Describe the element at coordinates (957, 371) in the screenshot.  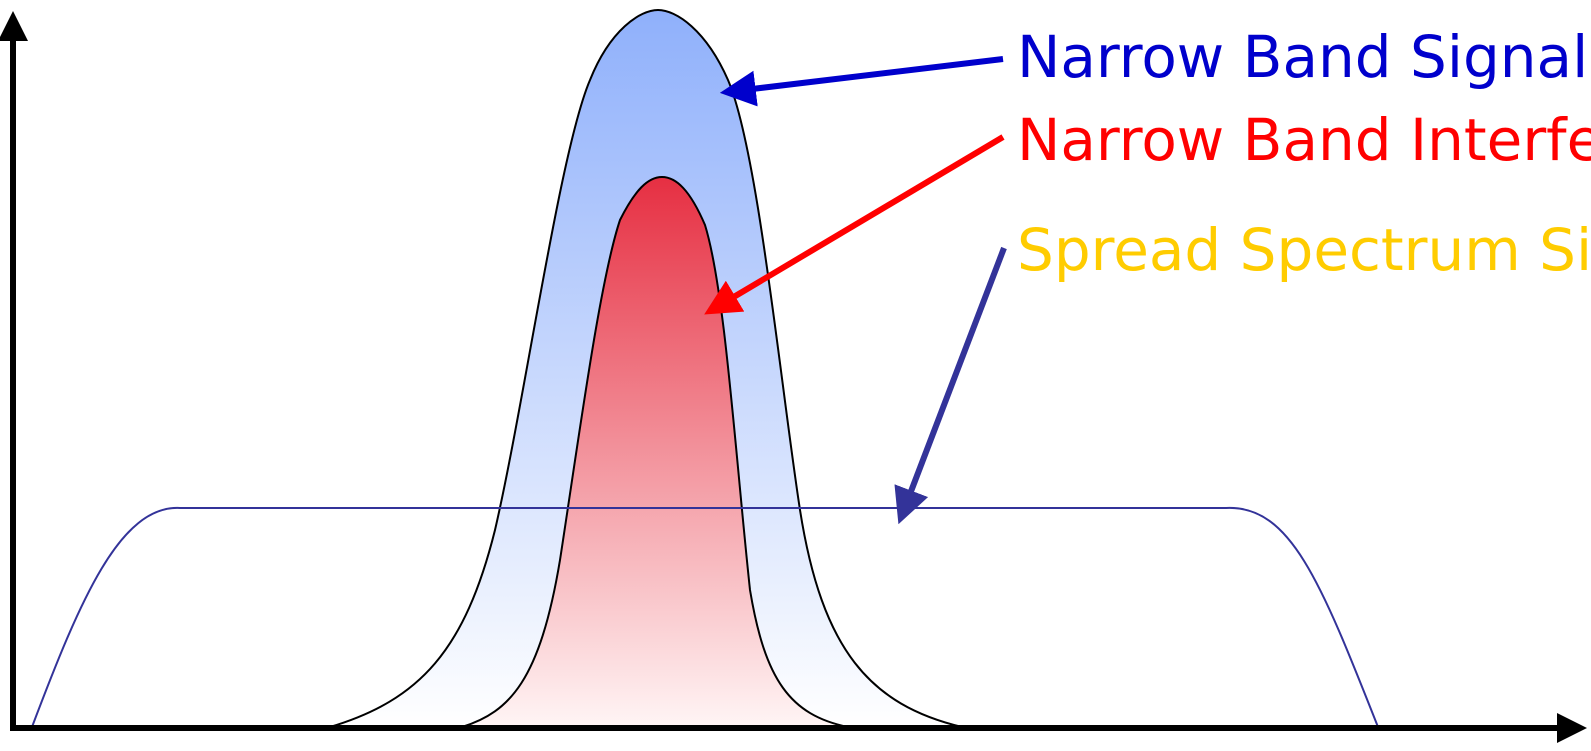
I see `spread-spectrum-signal-arrow` at that location.